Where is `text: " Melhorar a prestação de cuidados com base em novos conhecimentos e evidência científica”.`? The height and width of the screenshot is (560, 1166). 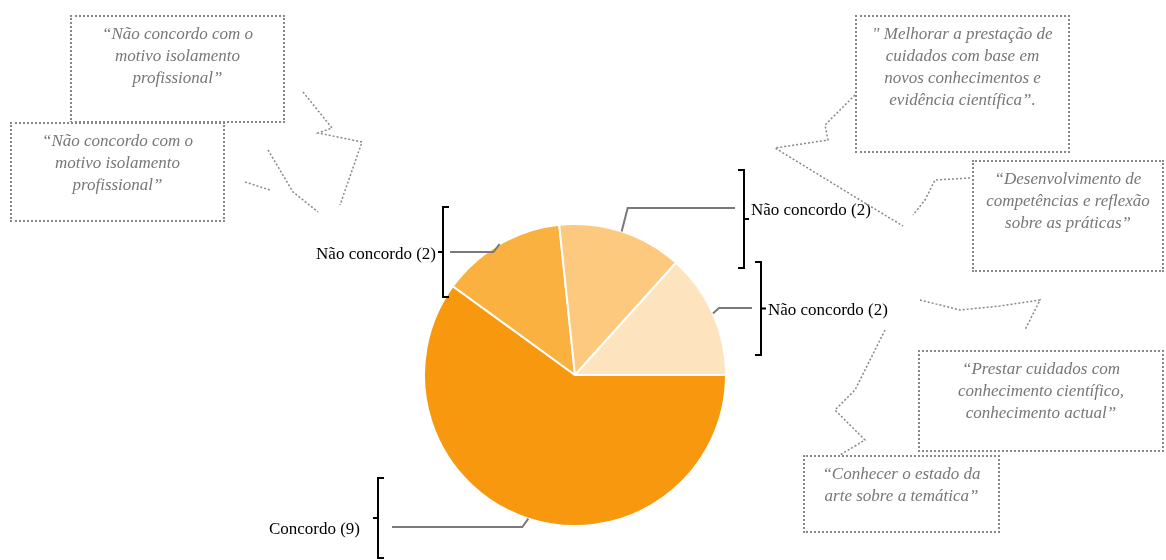 text: " Melhorar a prestação de cuidados com base em novos conhecimentos e evidência científica”. is located at coordinates (962, 84).